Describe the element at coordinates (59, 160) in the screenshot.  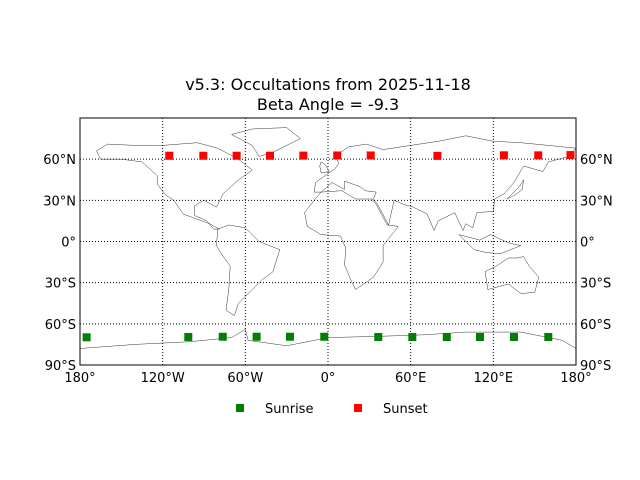
I see `y-tick-label-left: 60°N` at that location.